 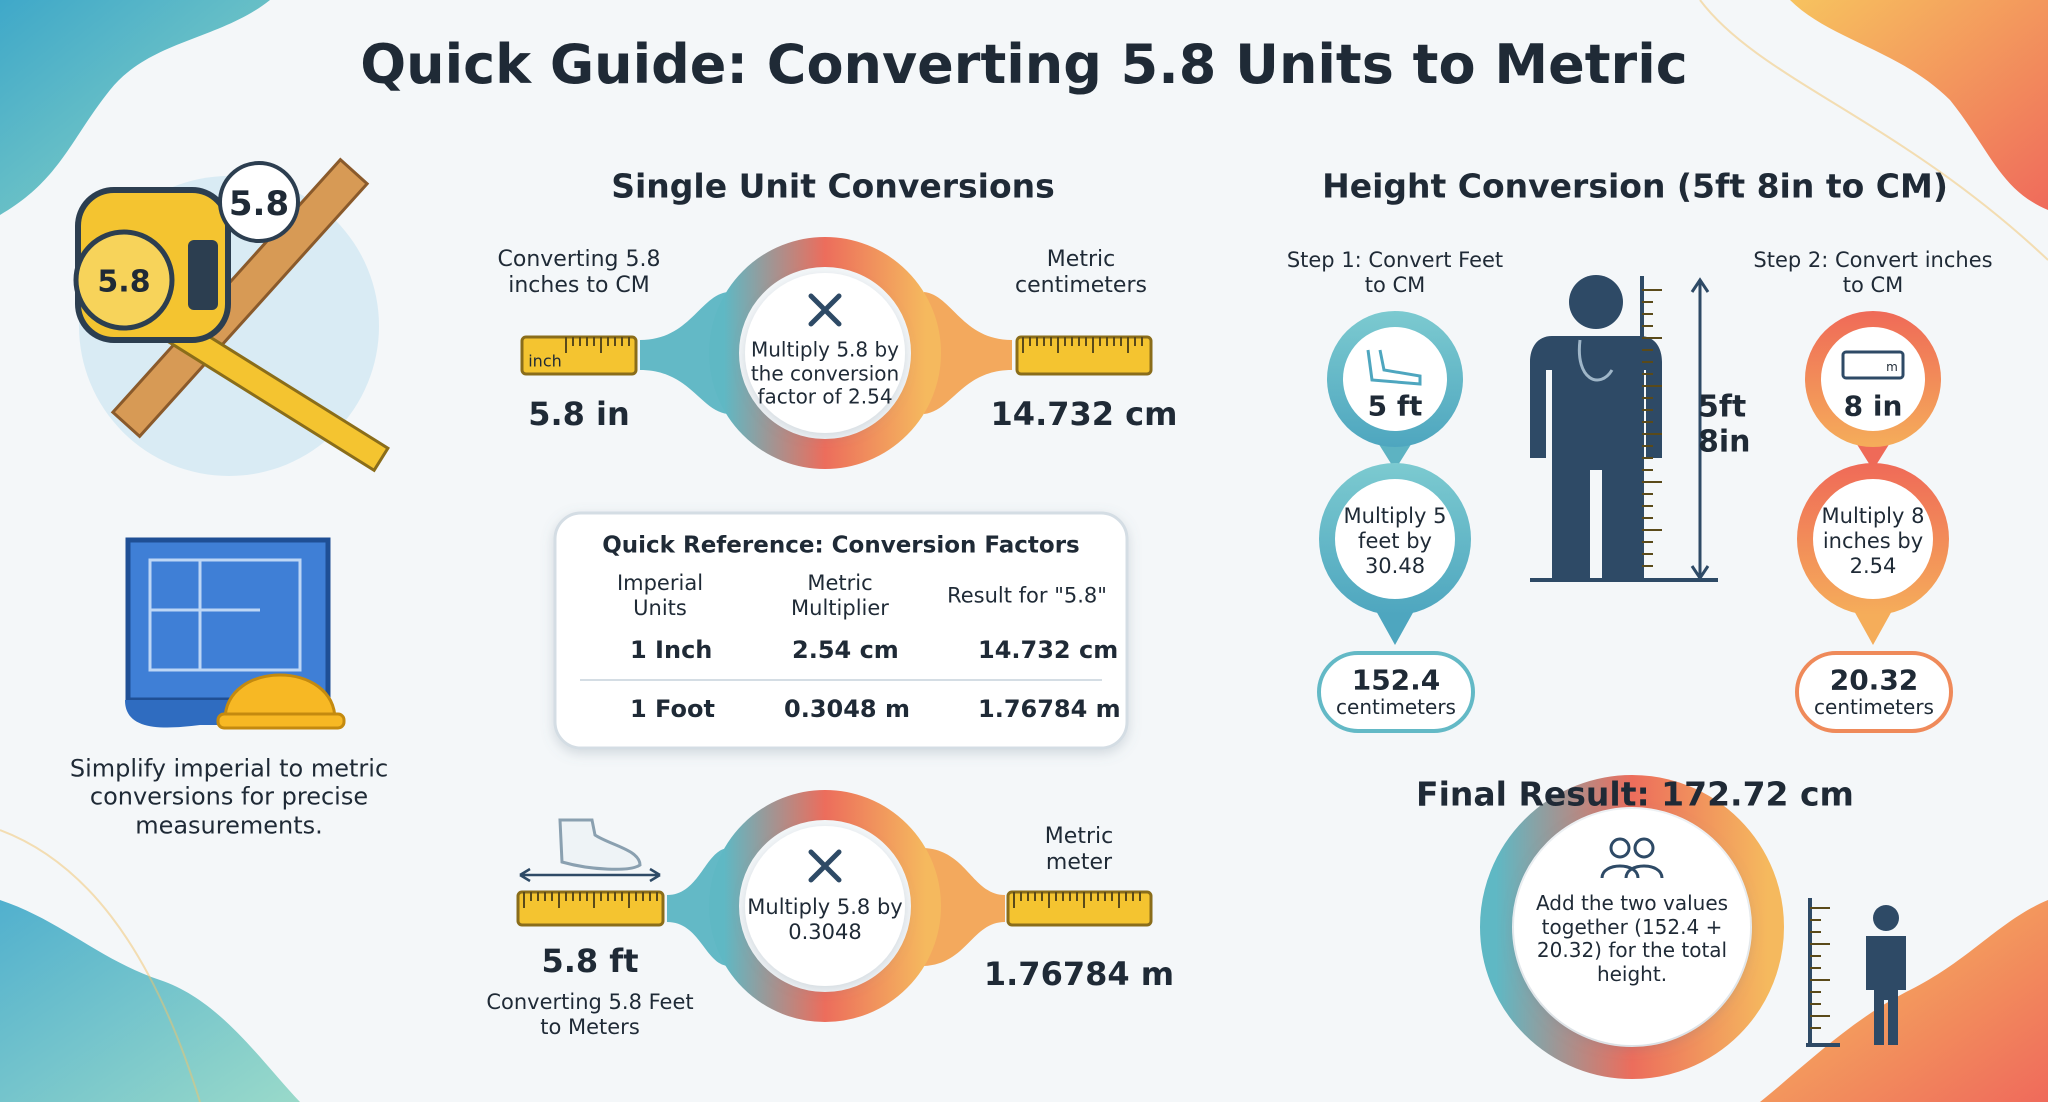 What do you see at coordinates (672, 709) in the screenshot?
I see `cell: 1 Foot` at bounding box center [672, 709].